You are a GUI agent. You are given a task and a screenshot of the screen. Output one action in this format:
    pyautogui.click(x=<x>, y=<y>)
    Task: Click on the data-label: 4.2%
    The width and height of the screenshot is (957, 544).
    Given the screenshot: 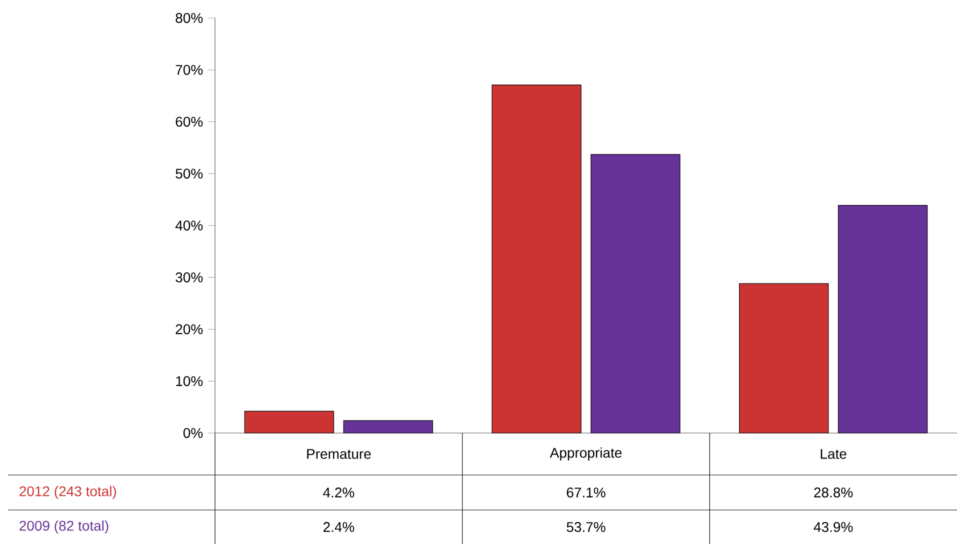 What is the action you would take?
    pyautogui.click(x=338, y=493)
    